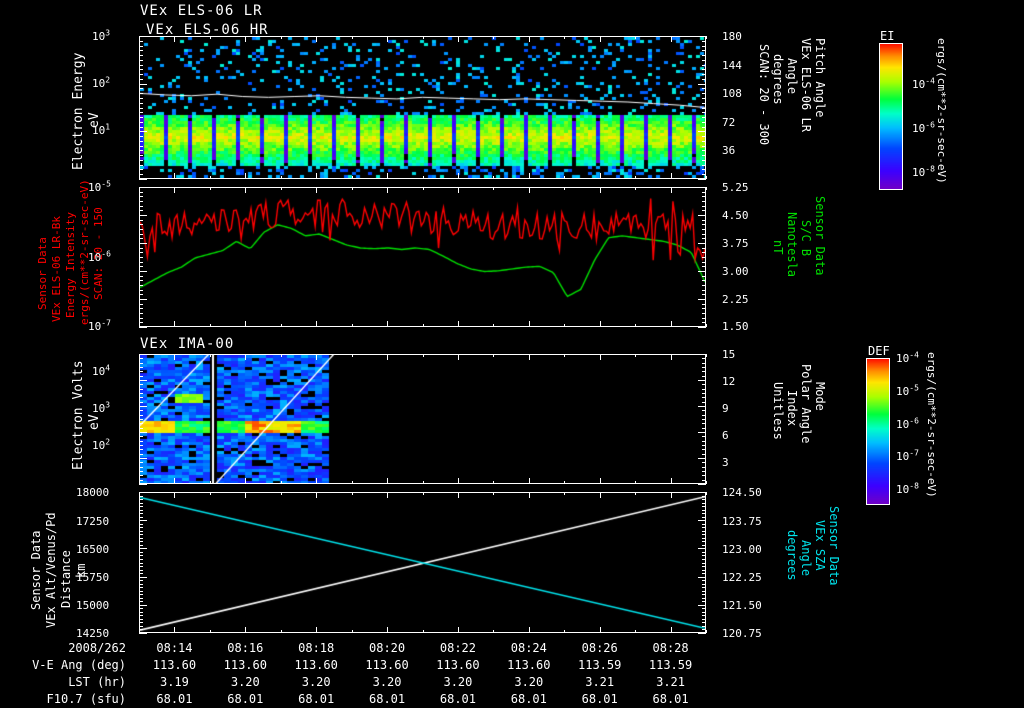 Image resolution: width=1024 pixels, height=708 pixels. Describe the element at coordinates (66, 579) in the screenshot. I see `panel4-left-axis-line-2: Distance` at that location.